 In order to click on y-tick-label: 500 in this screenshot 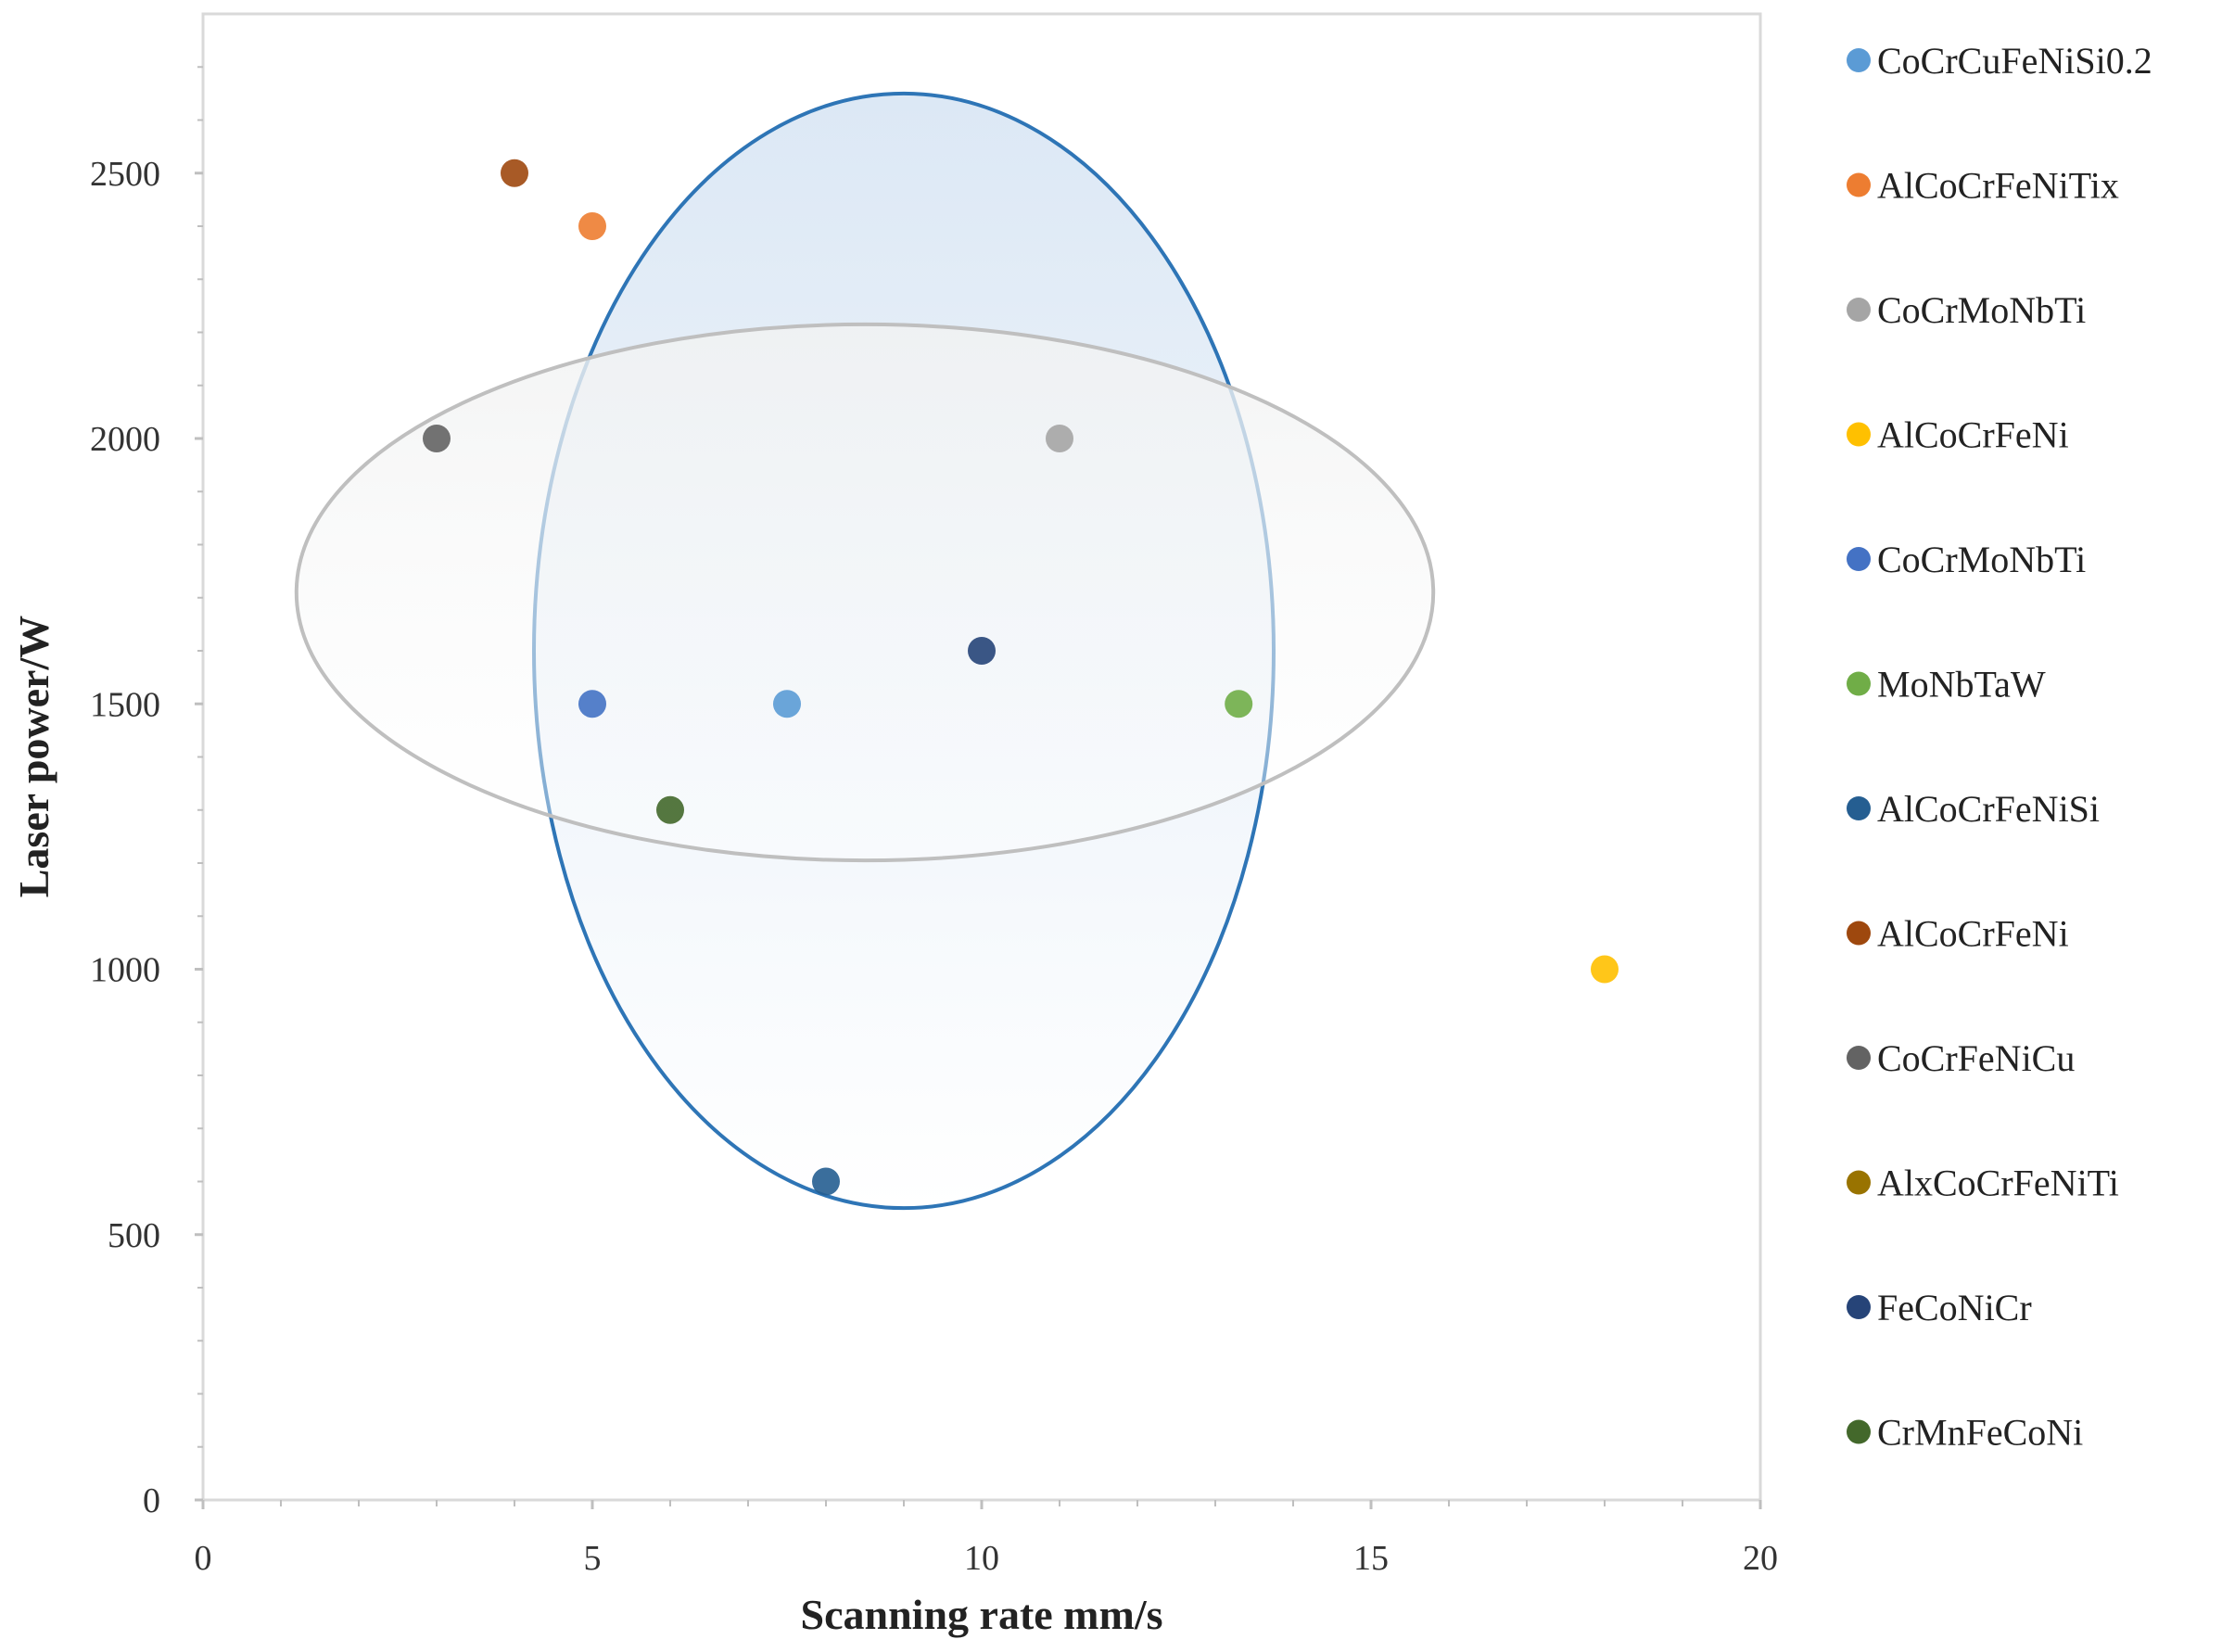, I will do `click(134, 1236)`.